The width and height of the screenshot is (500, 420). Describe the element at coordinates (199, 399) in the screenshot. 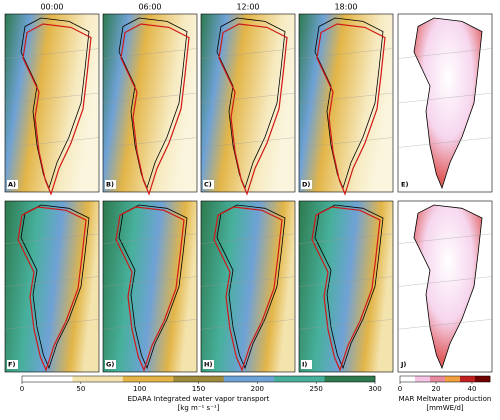

I see `colorbar-label: EDARA Integrated water vapor transport` at that location.